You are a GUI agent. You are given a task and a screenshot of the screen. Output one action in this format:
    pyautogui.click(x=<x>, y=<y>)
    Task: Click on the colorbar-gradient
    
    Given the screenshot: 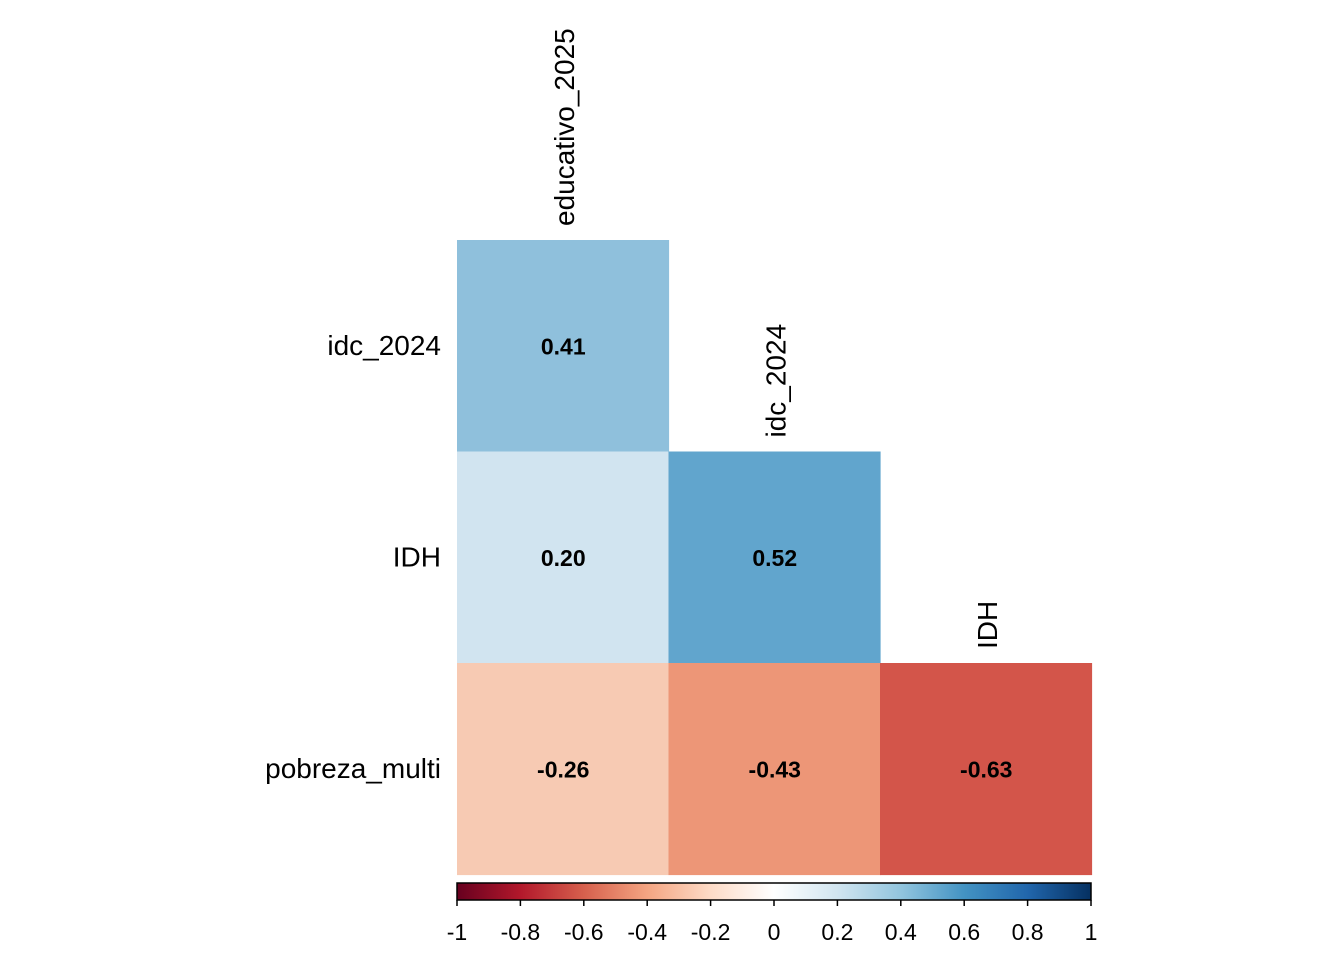 What is the action you would take?
    pyautogui.click(x=774, y=891)
    